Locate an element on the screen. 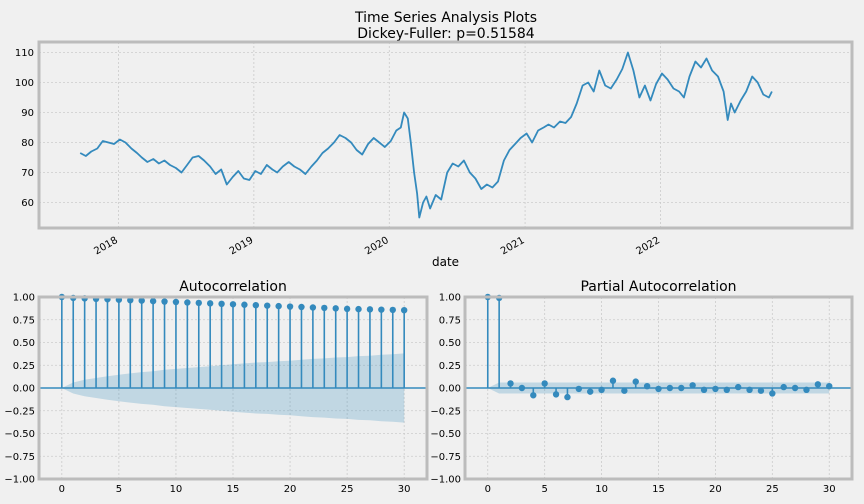 The width and height of the screenshot is (864, 504). x-tick-label: 2020 is located at coordinates (377, 246).